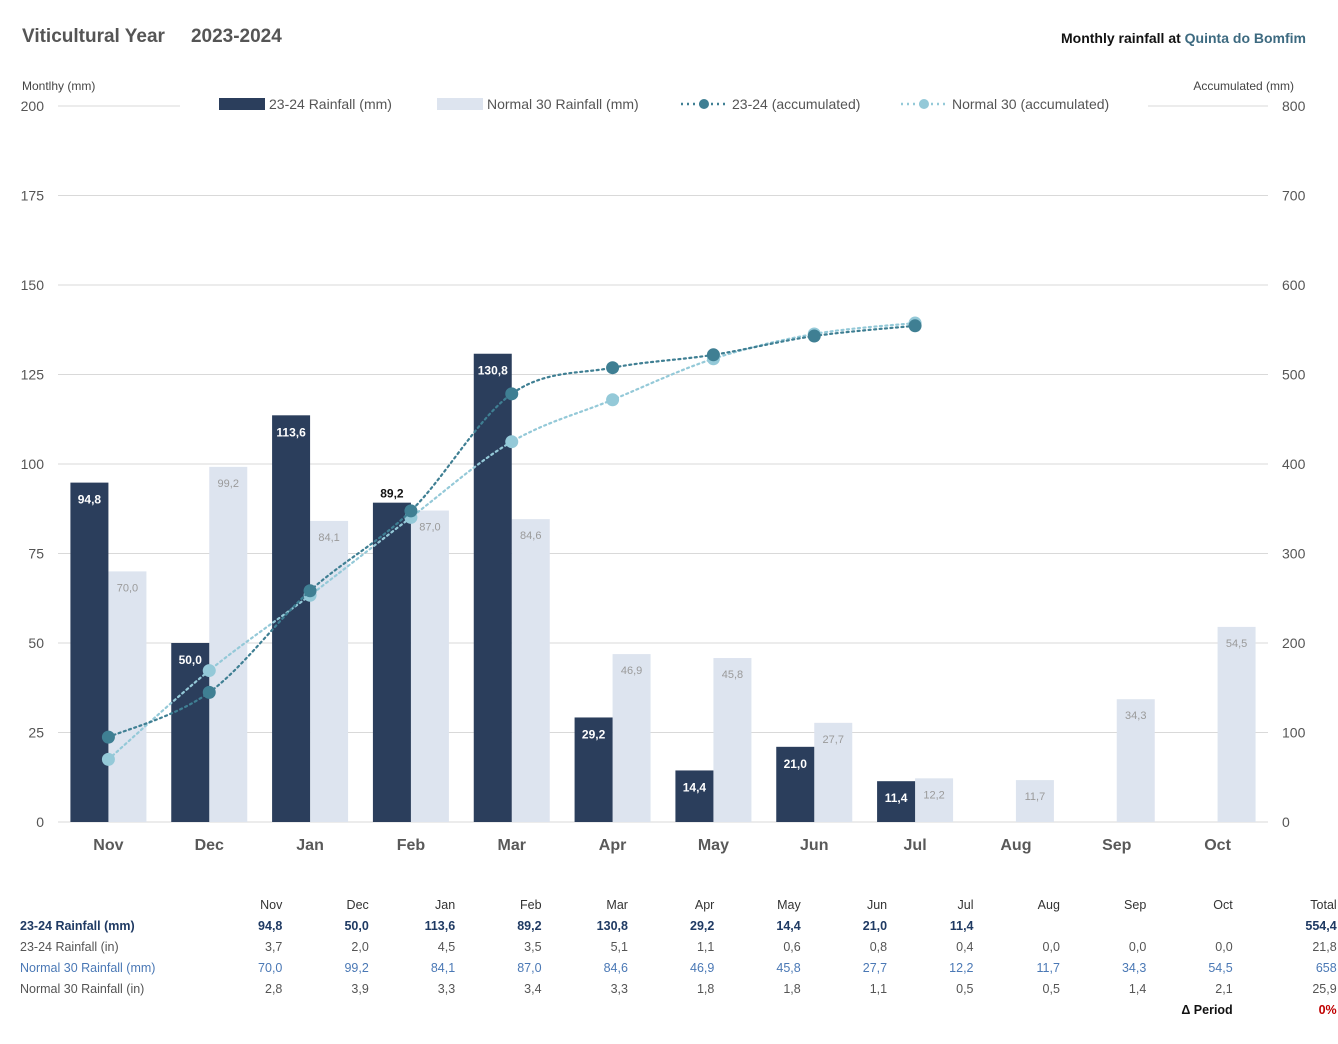  I want to click on table-cell: 0,0, so click(1137, 946).